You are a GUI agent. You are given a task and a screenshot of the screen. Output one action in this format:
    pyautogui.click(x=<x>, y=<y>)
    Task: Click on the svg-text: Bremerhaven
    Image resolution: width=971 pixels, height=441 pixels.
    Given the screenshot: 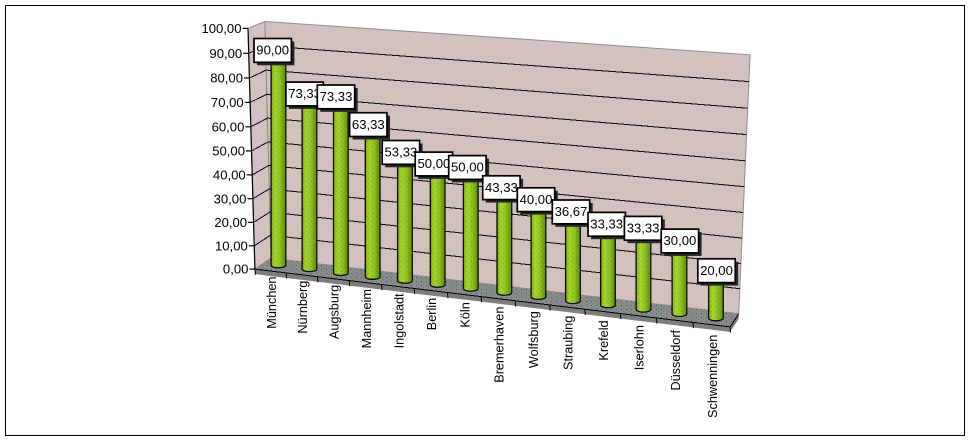 What is the action you would take?
    pyautogui.click(x=500, y=345)
    